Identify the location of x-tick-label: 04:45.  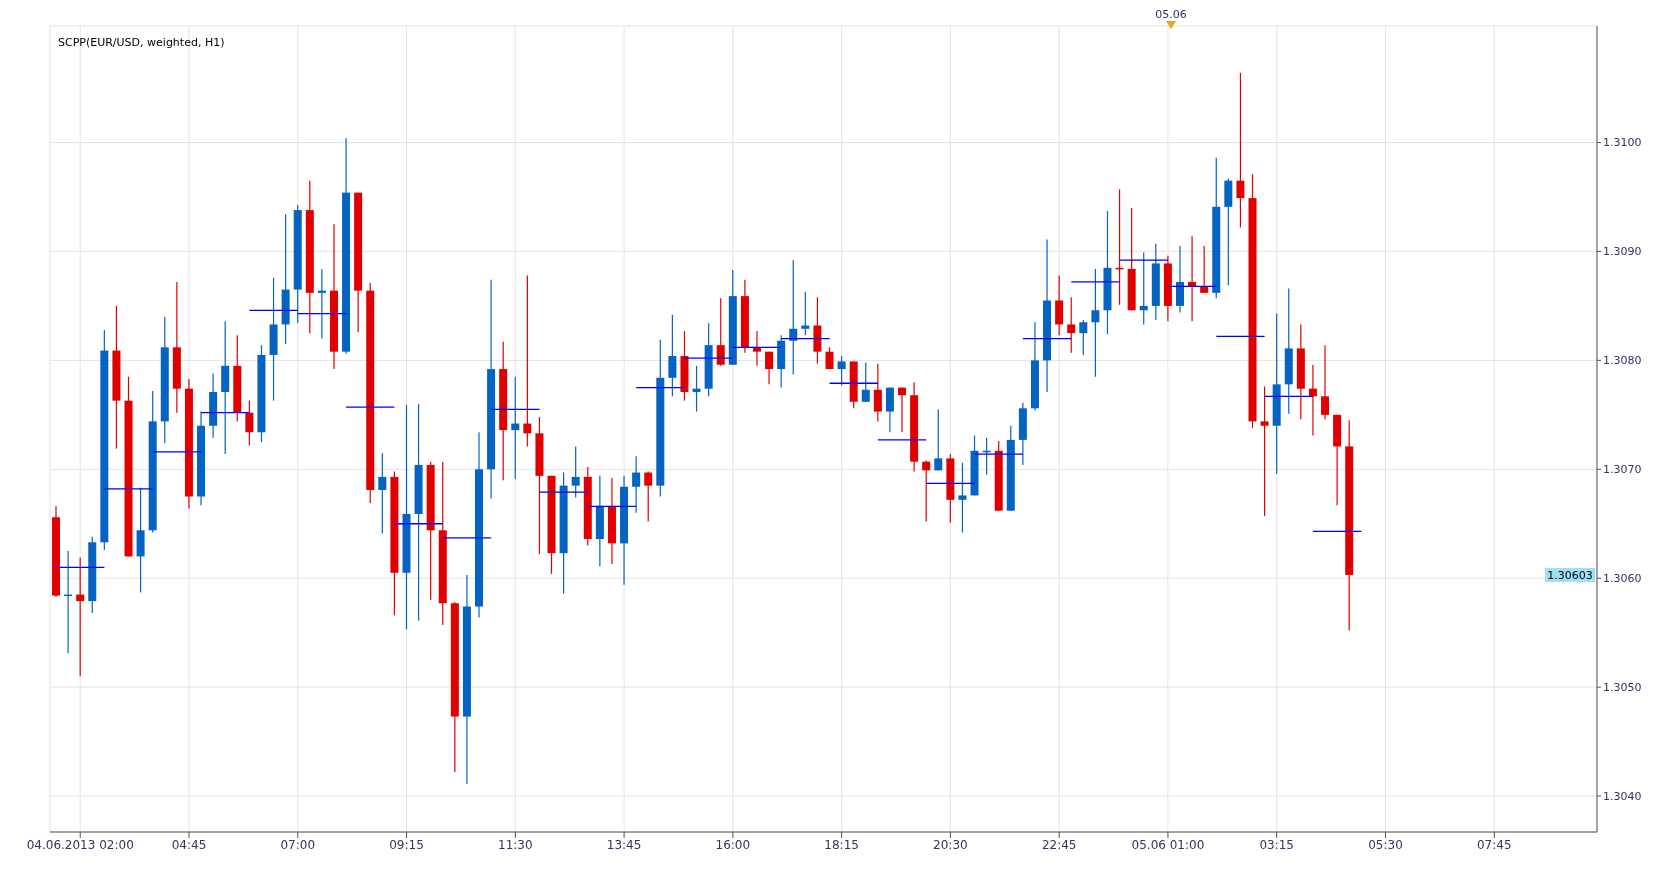
(189, 844).